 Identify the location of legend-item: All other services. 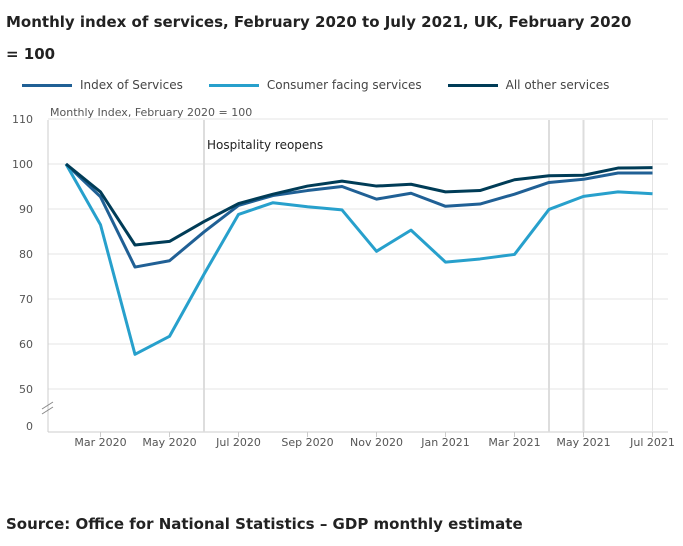
(528, 85).